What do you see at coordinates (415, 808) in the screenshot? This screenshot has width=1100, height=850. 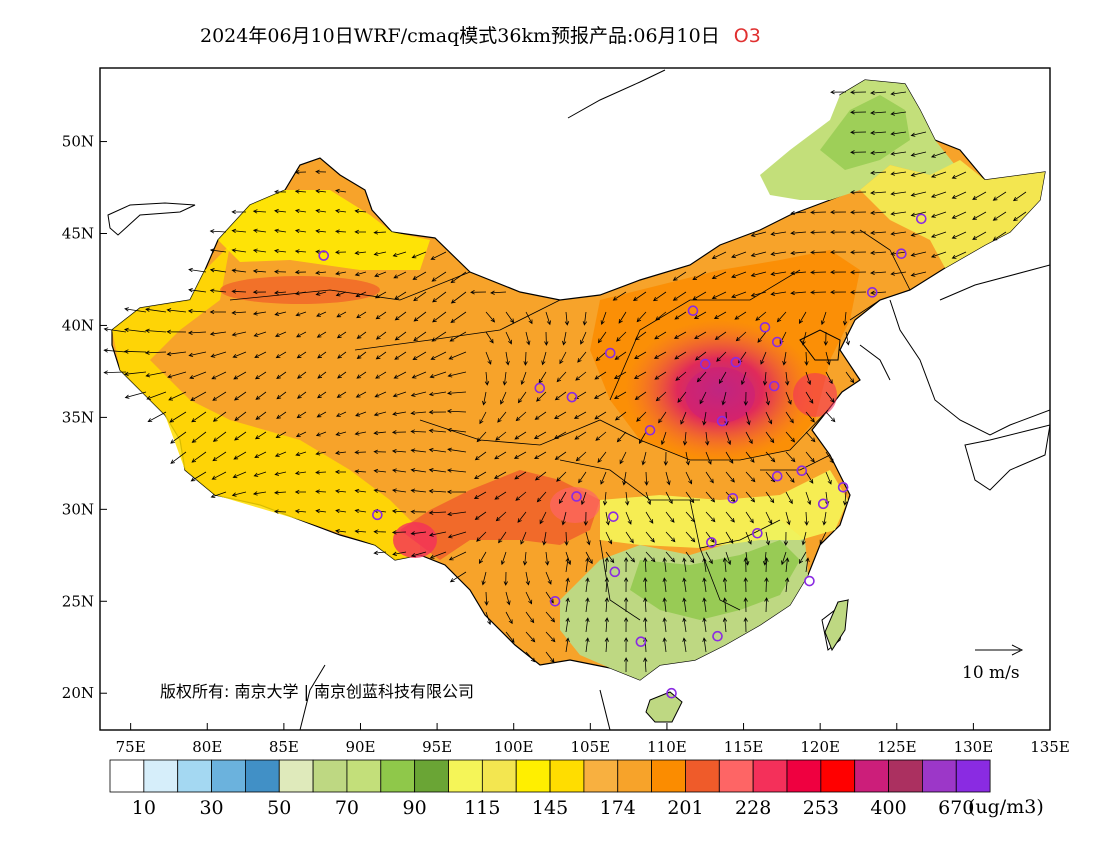 I see `legend-label: 90` at bounding box center [415, 808].